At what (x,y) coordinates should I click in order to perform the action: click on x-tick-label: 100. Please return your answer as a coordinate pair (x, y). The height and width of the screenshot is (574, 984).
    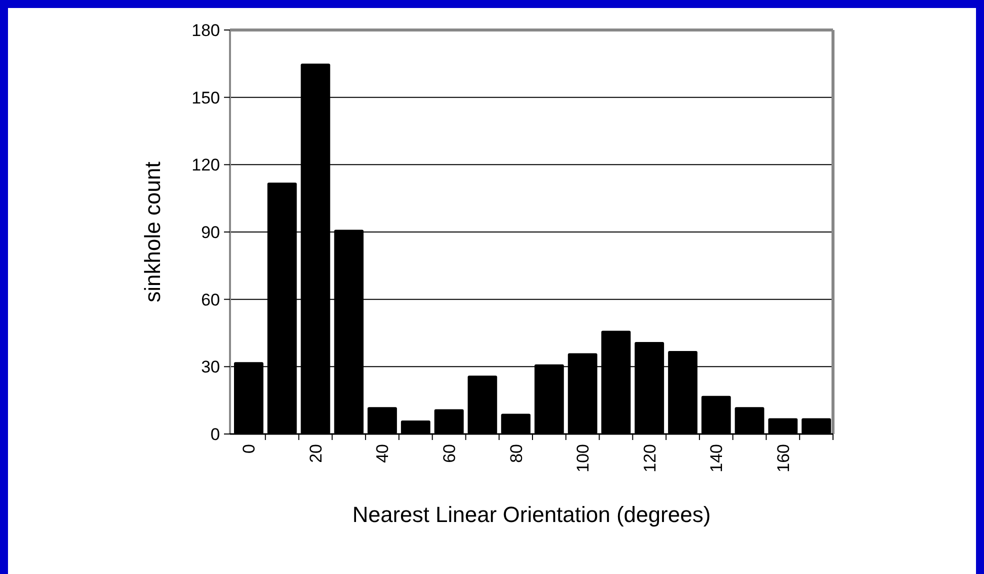
    Looking at the image, I should click on (583, 458).